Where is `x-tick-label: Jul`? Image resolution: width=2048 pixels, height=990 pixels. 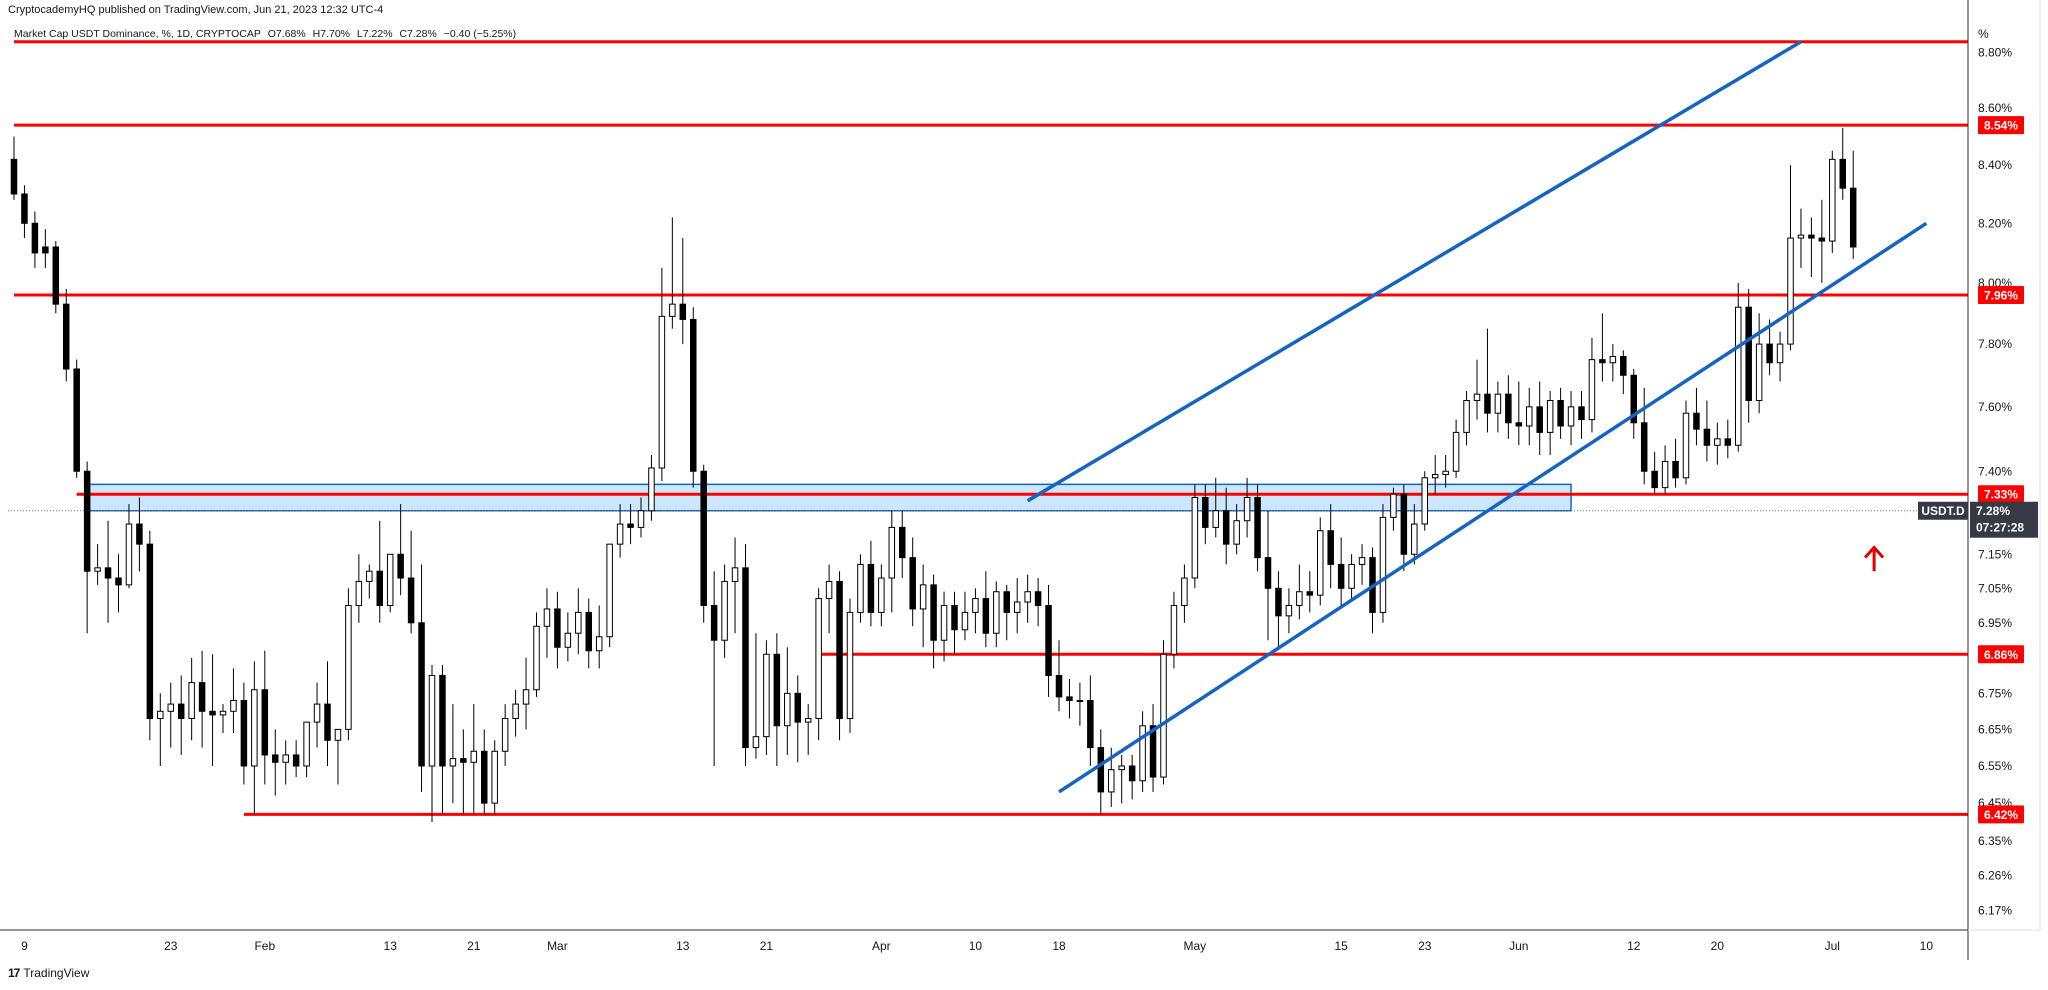
x-tick-label: Jul is located at coordinates (1832, 946).